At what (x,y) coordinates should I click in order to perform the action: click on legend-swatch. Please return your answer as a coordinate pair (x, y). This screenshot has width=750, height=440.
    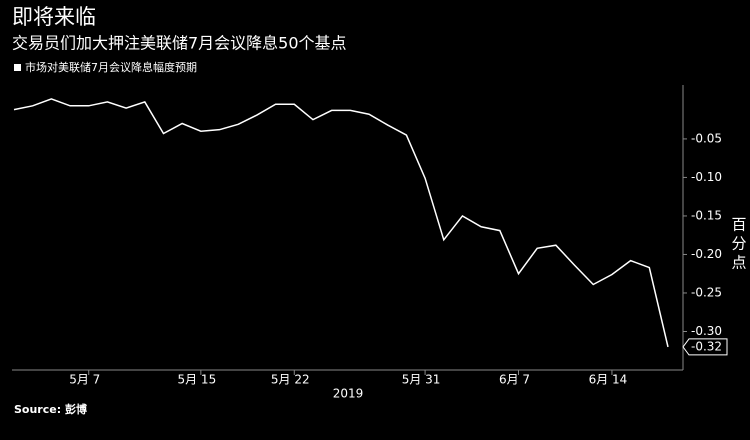
    Looking at the image, I should click on (17, 67).